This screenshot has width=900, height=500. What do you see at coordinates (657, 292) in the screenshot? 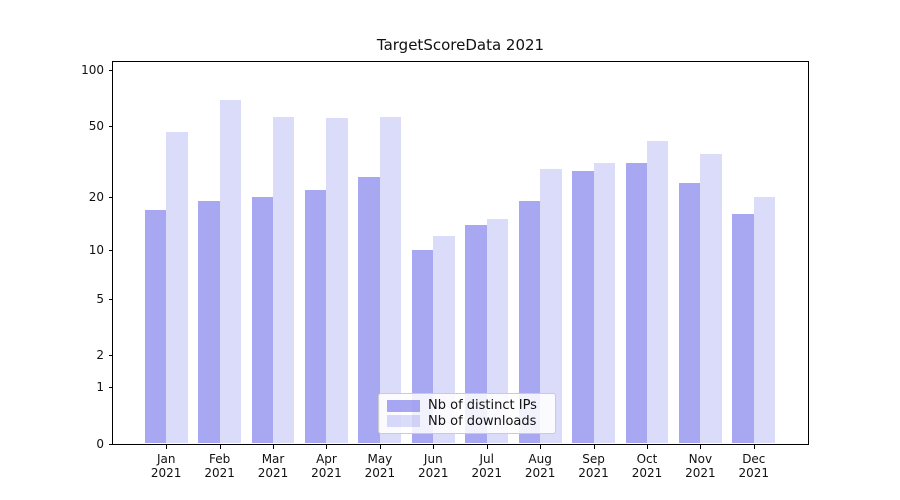
I see `bar-downloads-oct` at bounding box center [657, 292].